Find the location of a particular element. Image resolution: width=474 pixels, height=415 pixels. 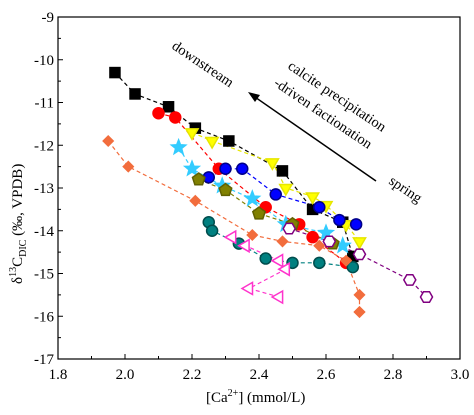

y-tick-label: -13 is located at coordinates (44, 189).